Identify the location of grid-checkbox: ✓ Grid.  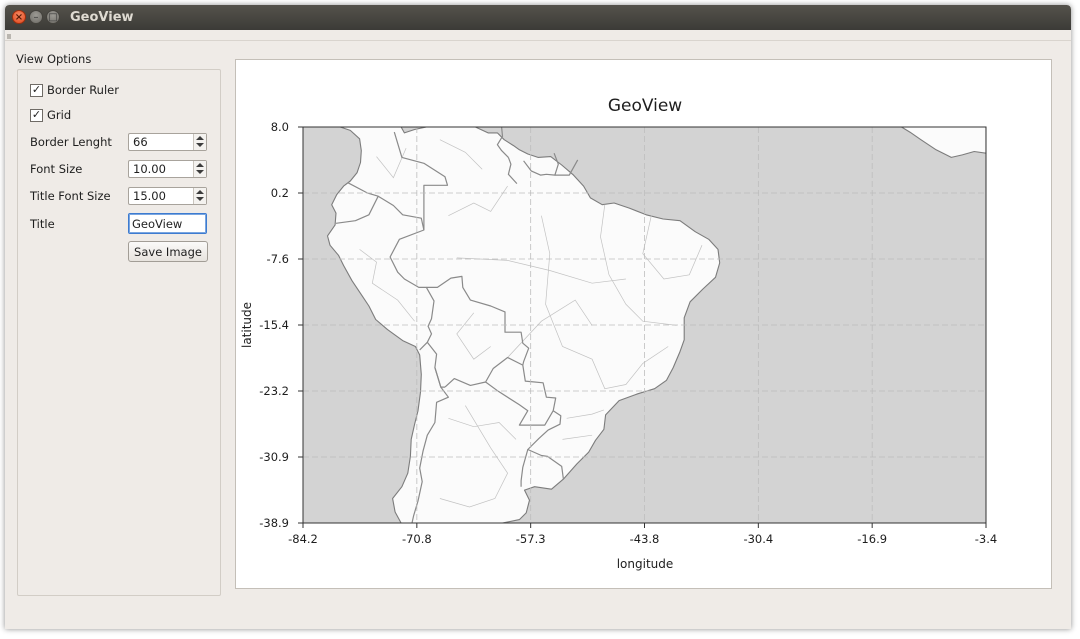
(50, 115).